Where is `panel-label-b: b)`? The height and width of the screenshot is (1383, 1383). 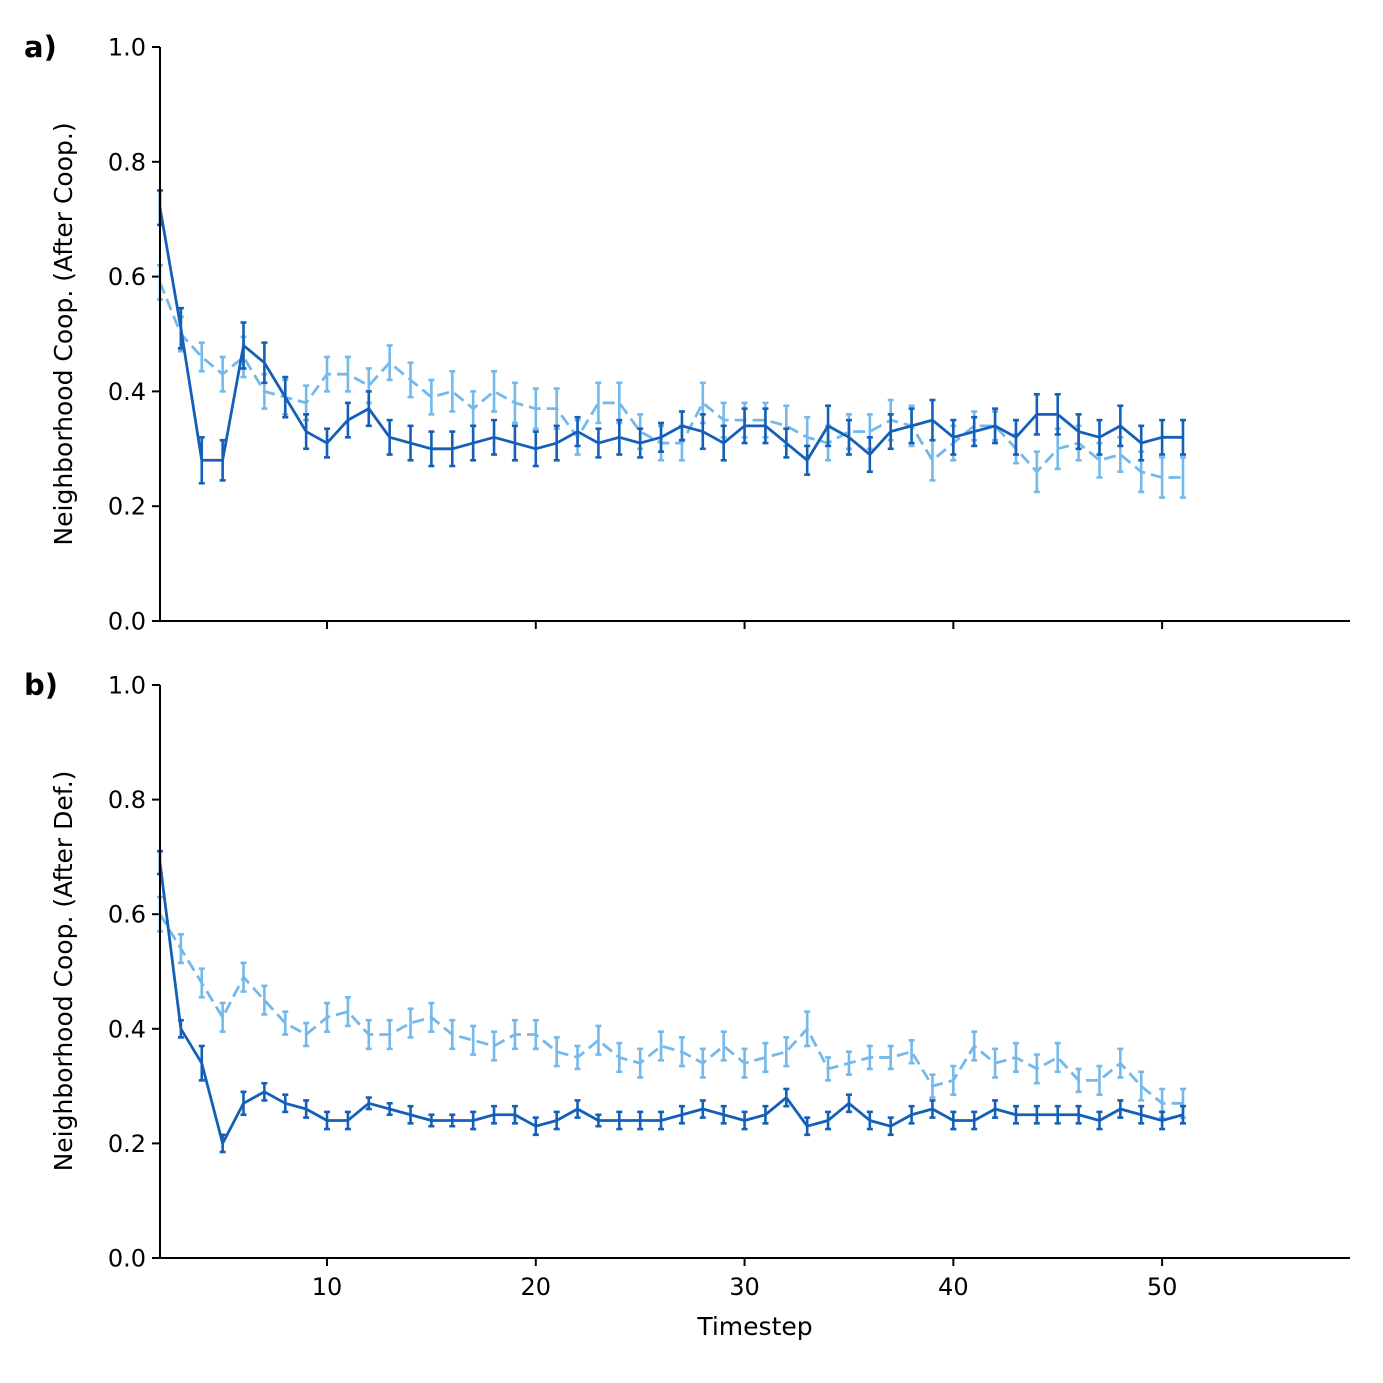
panel-label-b: b) is located at coordinates (41, 685).